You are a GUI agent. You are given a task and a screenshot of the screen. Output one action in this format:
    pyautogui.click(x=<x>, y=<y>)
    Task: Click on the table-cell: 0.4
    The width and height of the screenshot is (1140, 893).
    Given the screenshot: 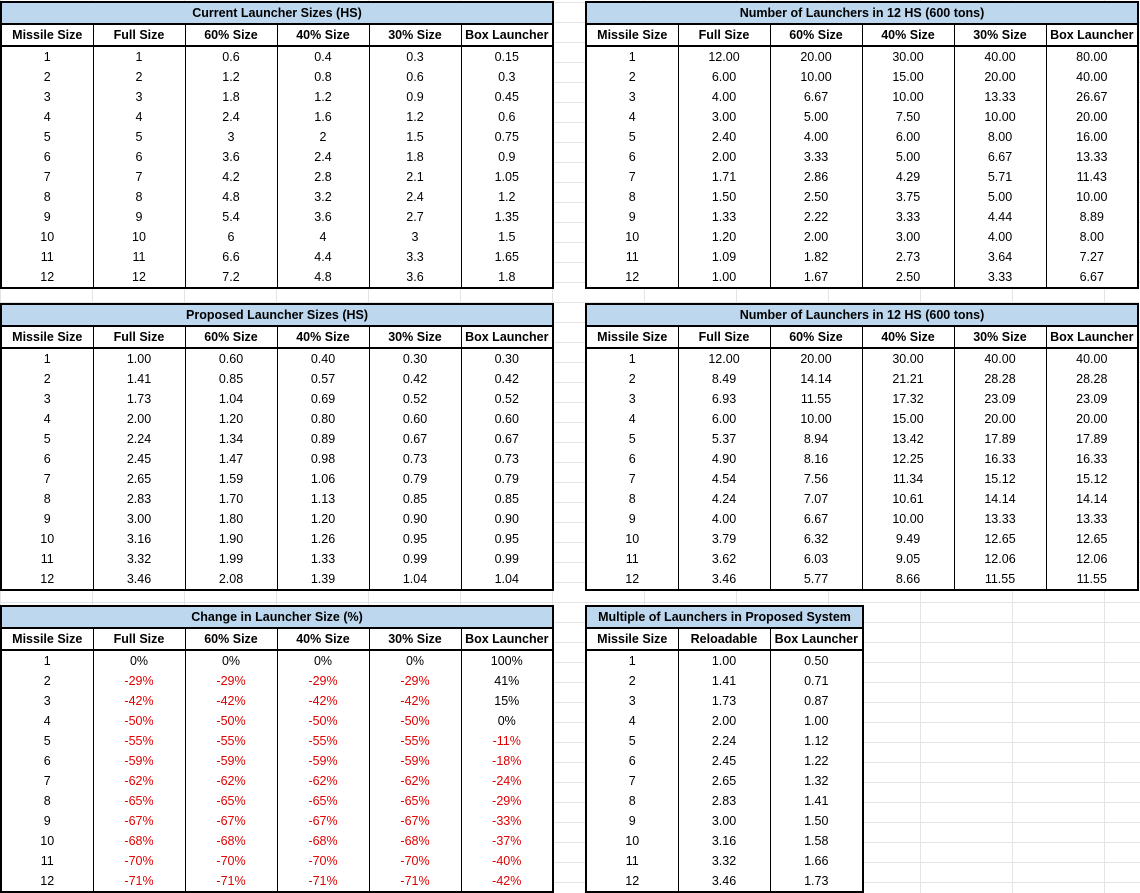 What is the action you would take?
    pyautogui.click(x=323, y=56)
    